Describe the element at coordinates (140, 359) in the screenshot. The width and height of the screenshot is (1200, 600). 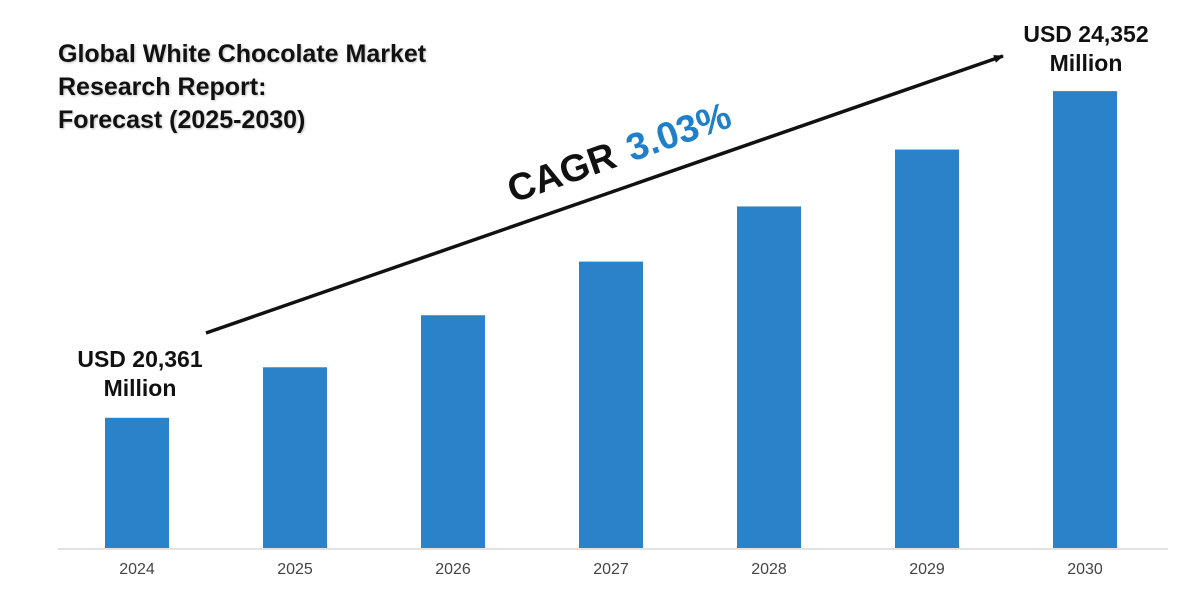
I see `start-value-amount: USD 20,361` at that location.